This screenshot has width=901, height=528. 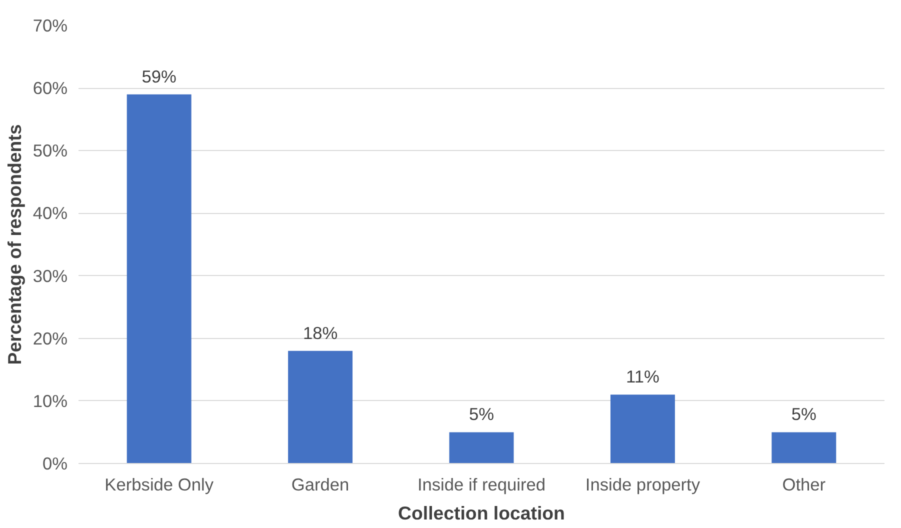 What do you see at coordinates (481, 484) in the screenshot?
I see `x-tick-label: Inside if required` at bounding box center [481, 484].